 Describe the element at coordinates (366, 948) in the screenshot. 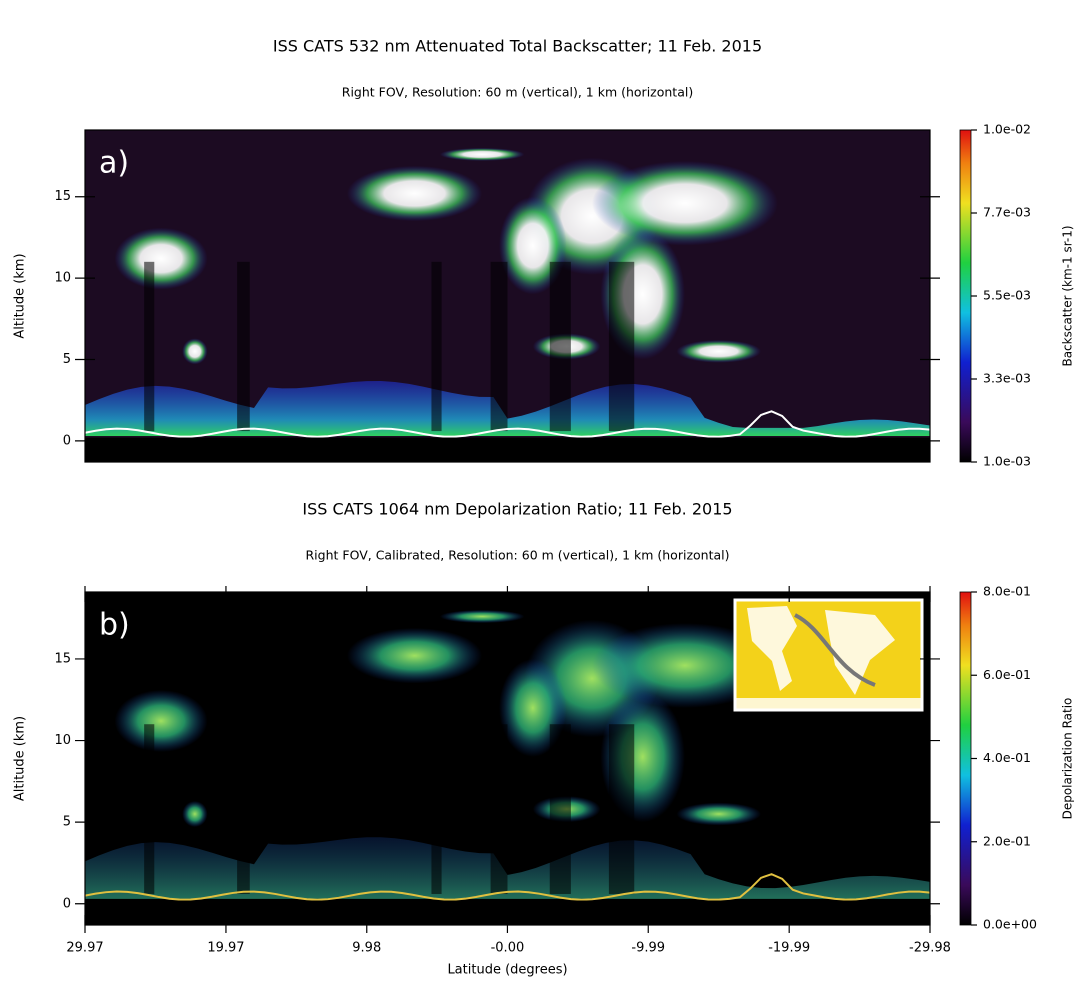

I see `x-tick-label: 9.98` at that location.